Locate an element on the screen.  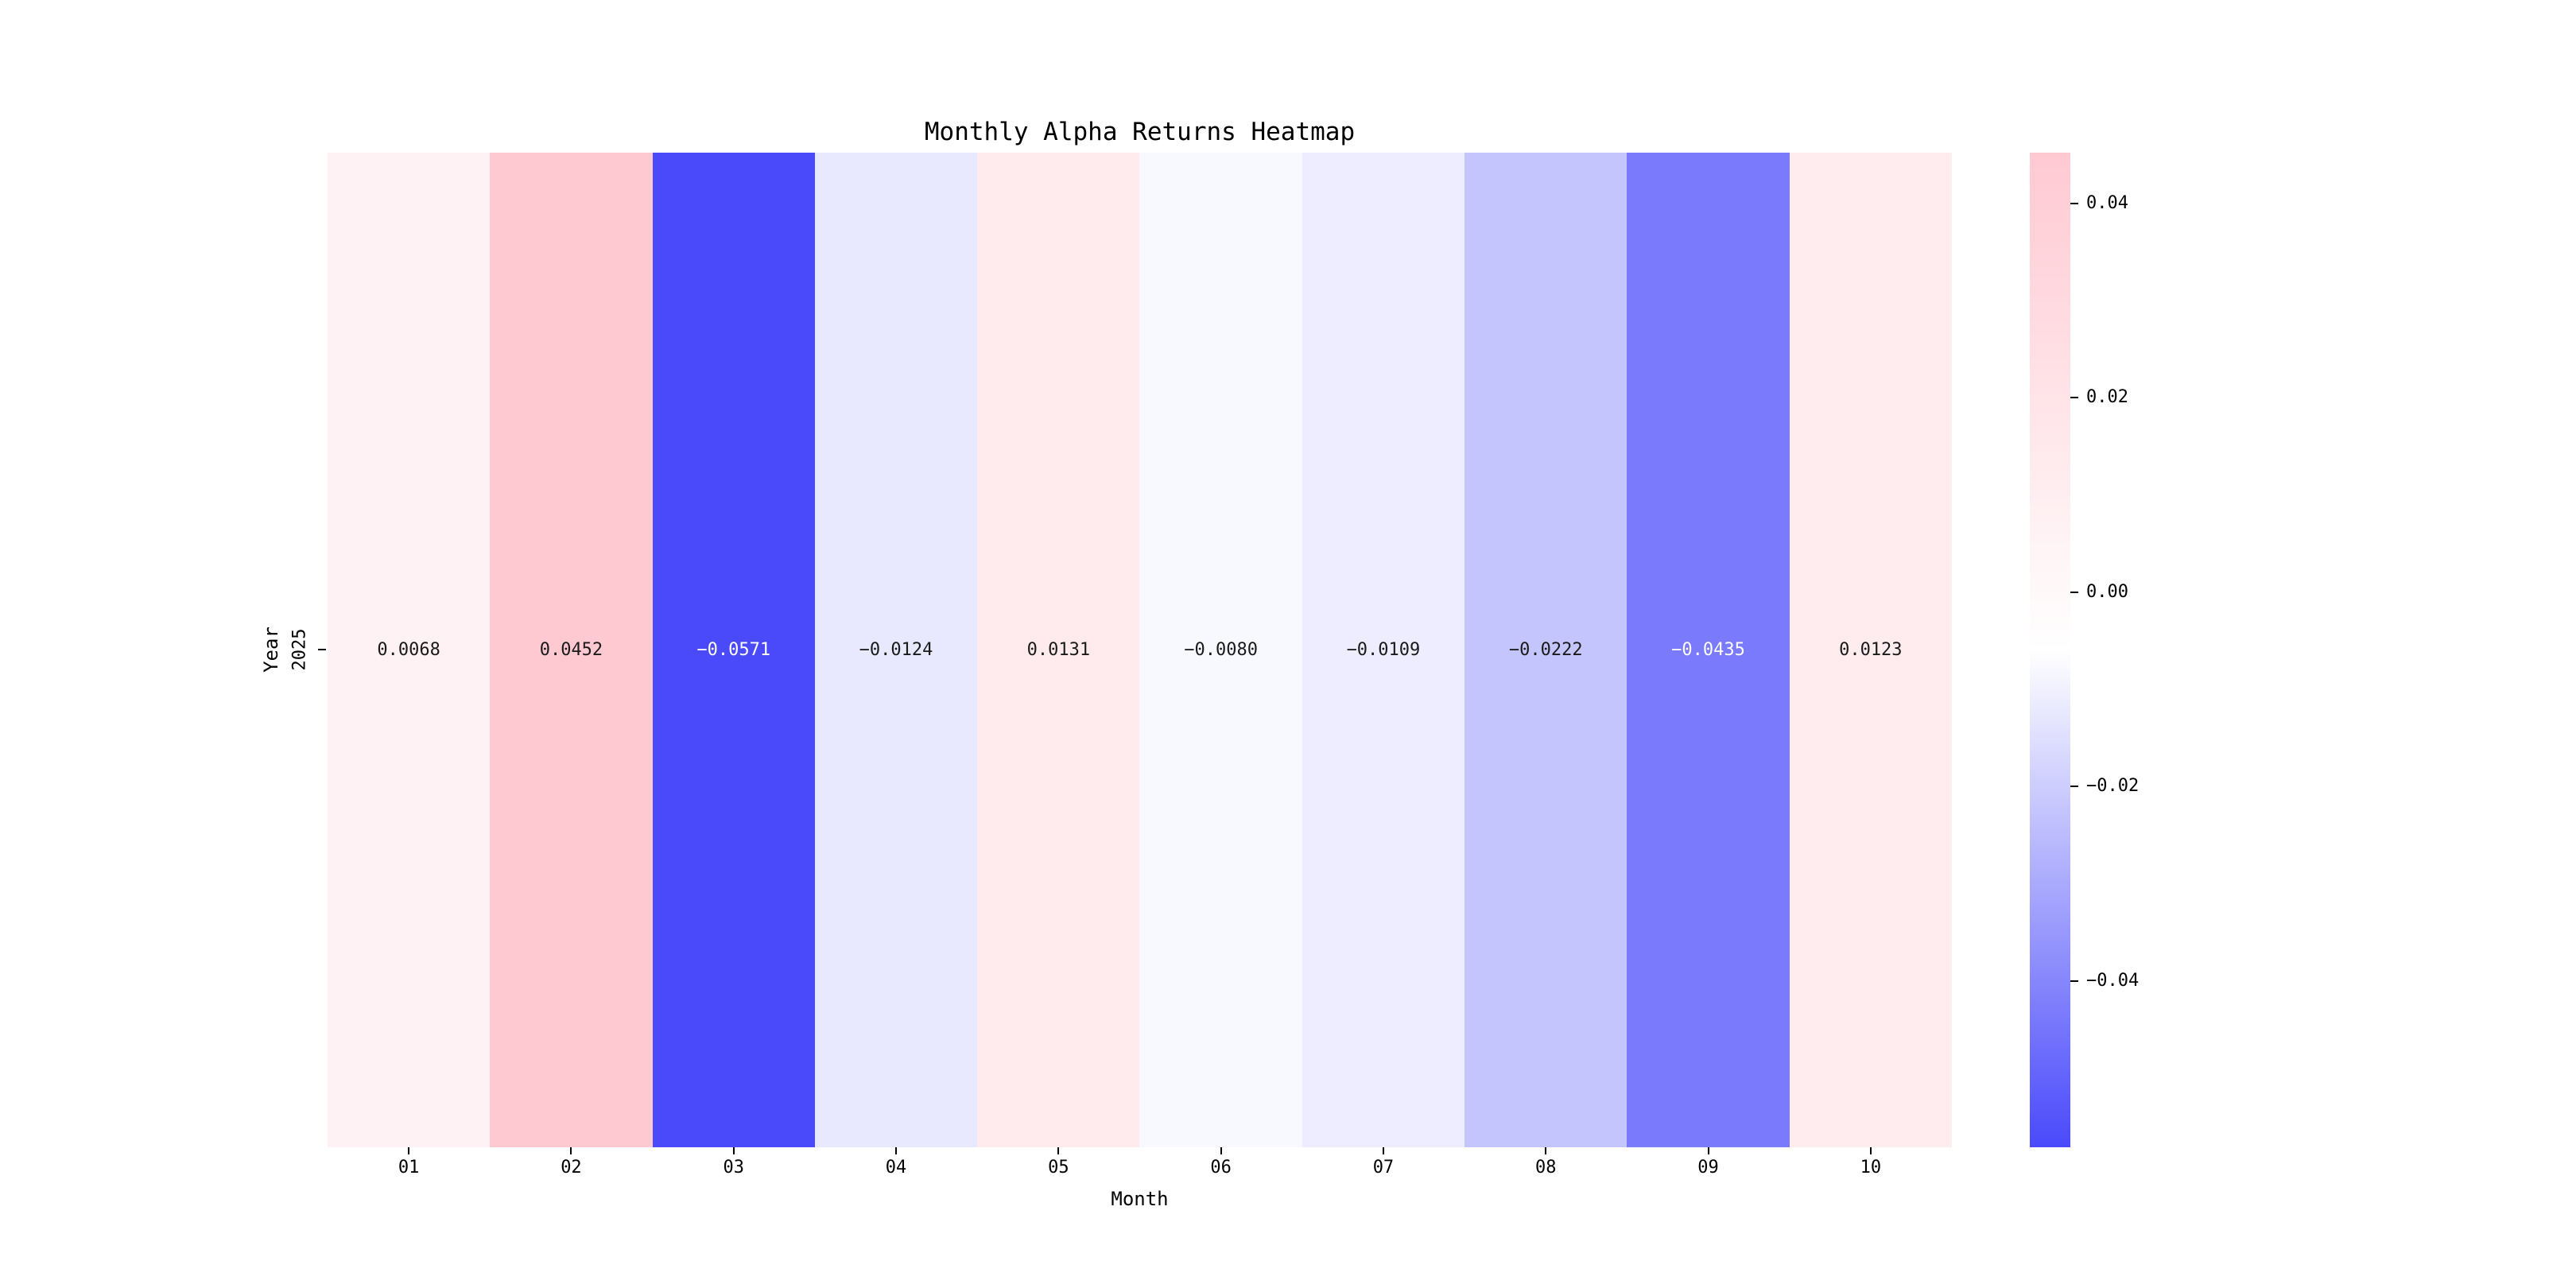
heatmap-cell-2025-09: −0.0435 is located at coordinates (1708, 650).